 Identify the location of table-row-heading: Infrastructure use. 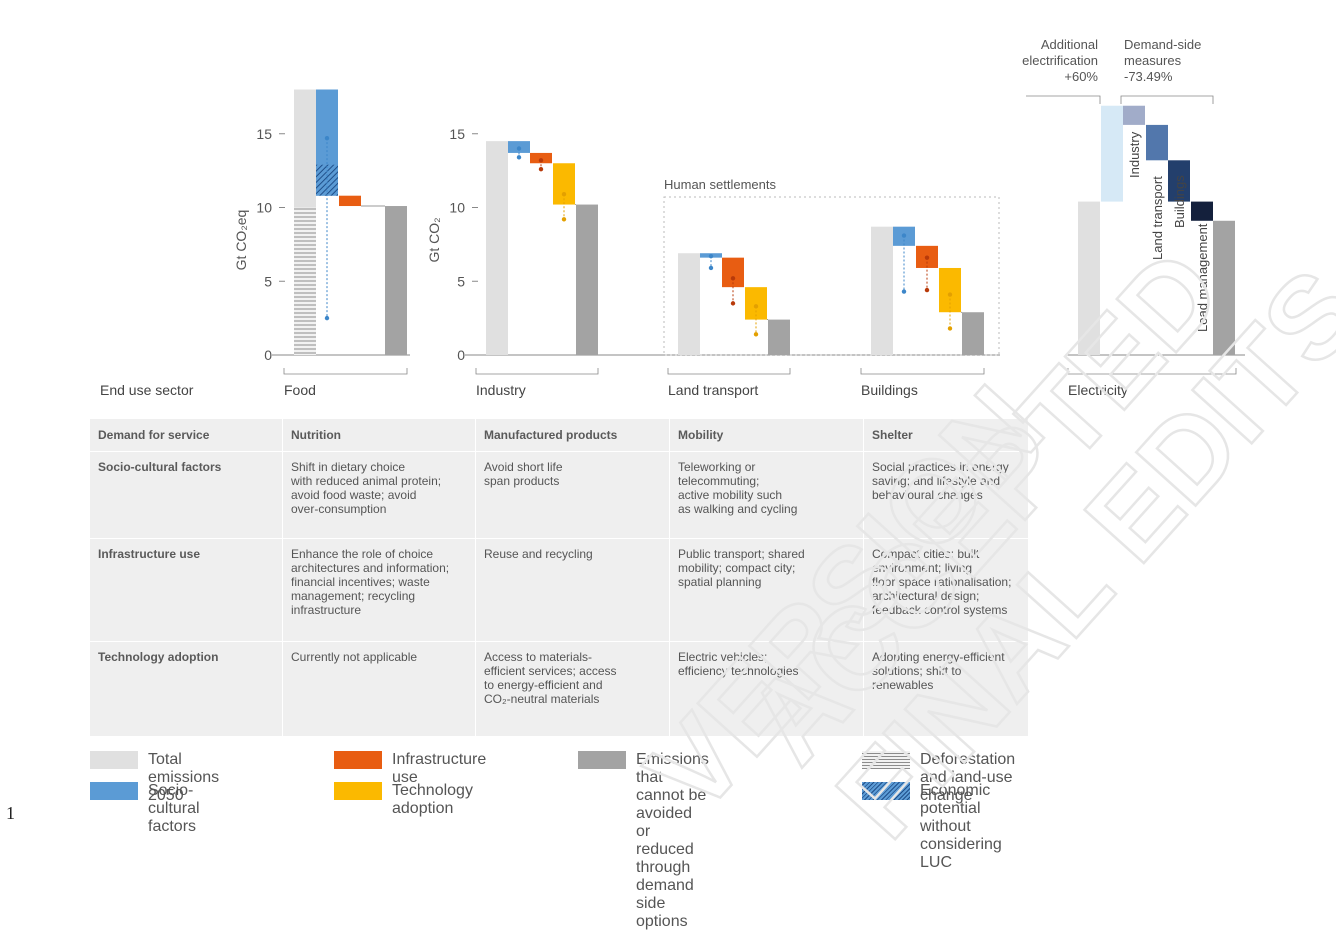
(149, 554).